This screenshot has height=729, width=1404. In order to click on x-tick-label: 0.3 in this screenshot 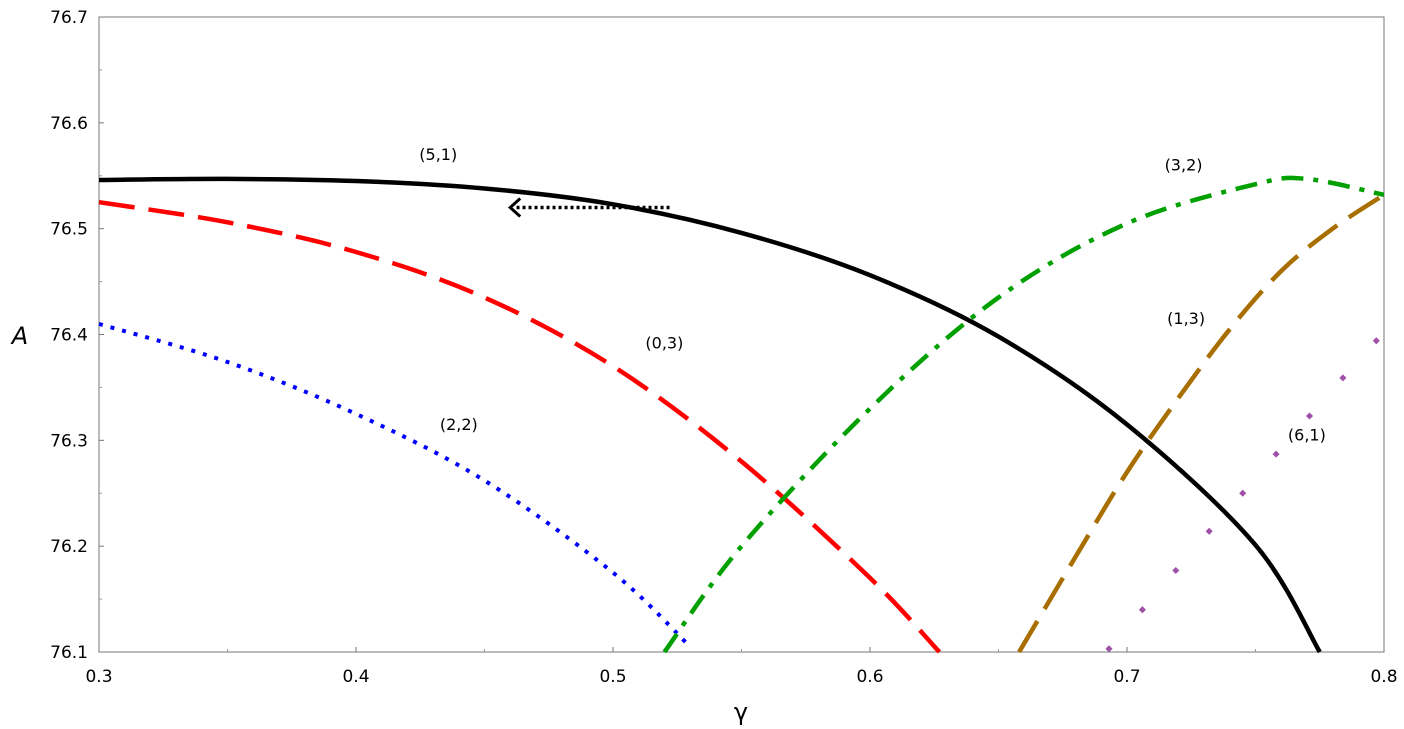, I will do `click(98, 677)`.